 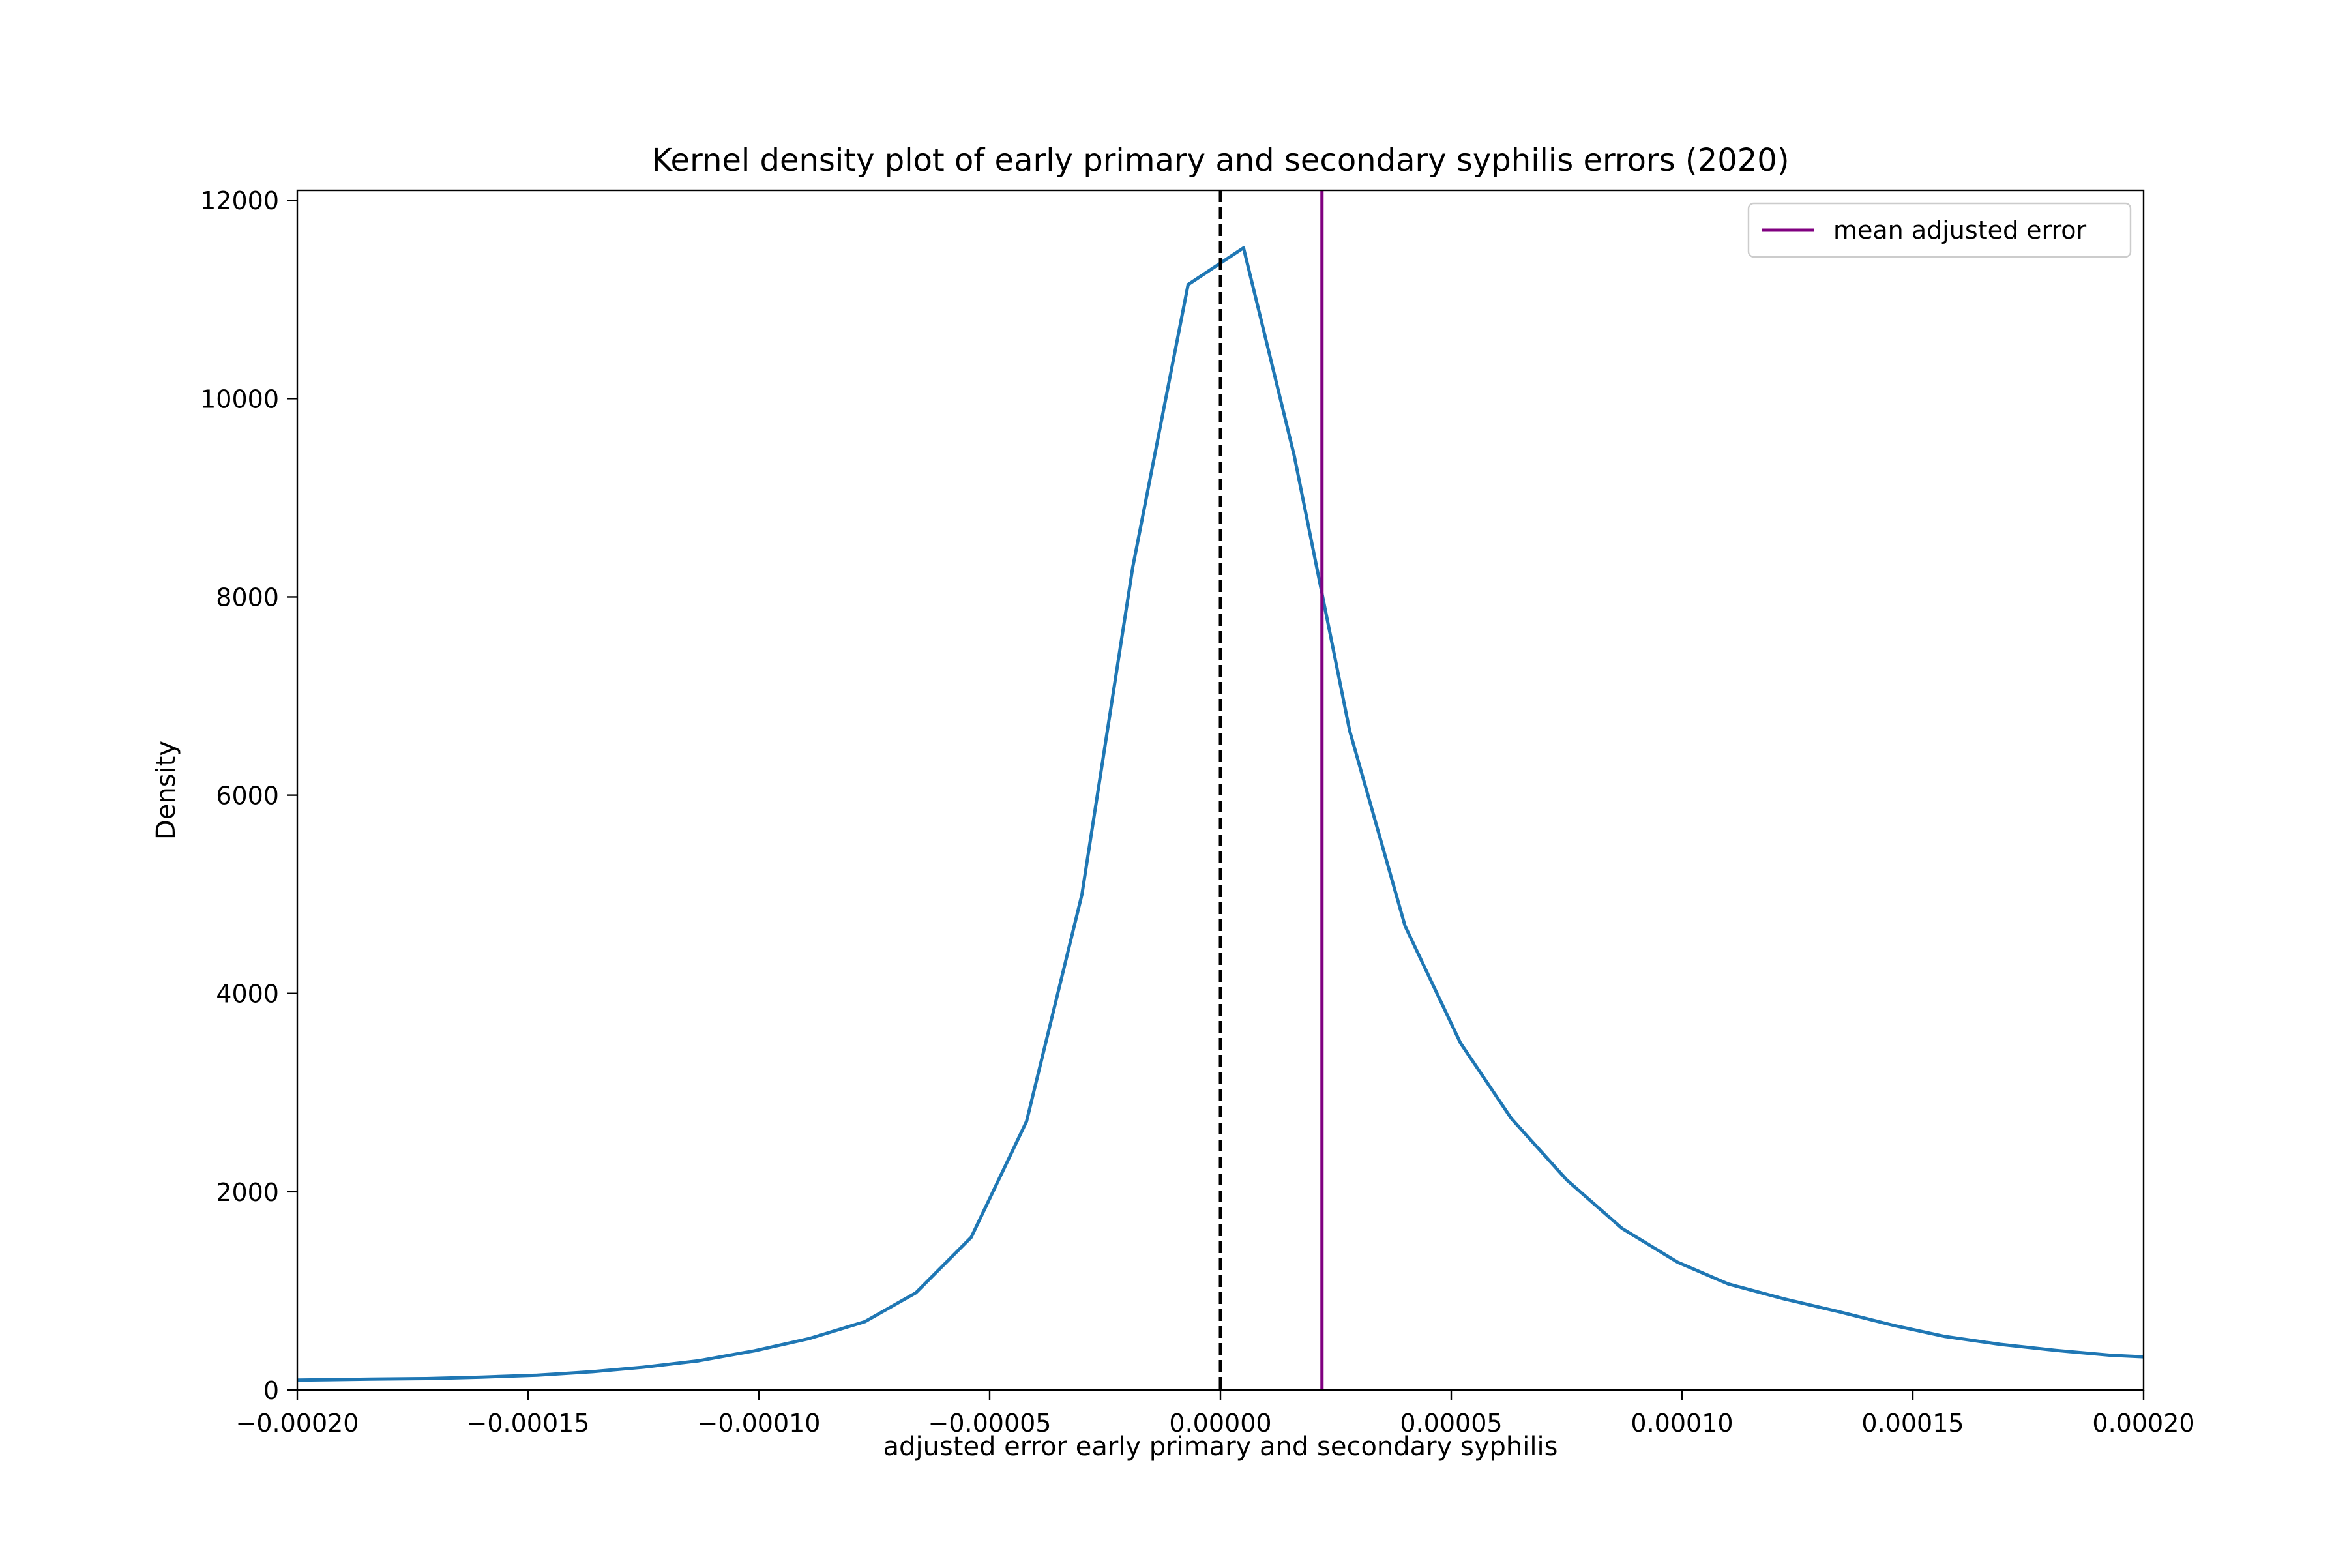 What do you see at coordinates (239, 399) in the screenshot?
I see `y-tick-label: 10000` at bounding box center [239, 399].